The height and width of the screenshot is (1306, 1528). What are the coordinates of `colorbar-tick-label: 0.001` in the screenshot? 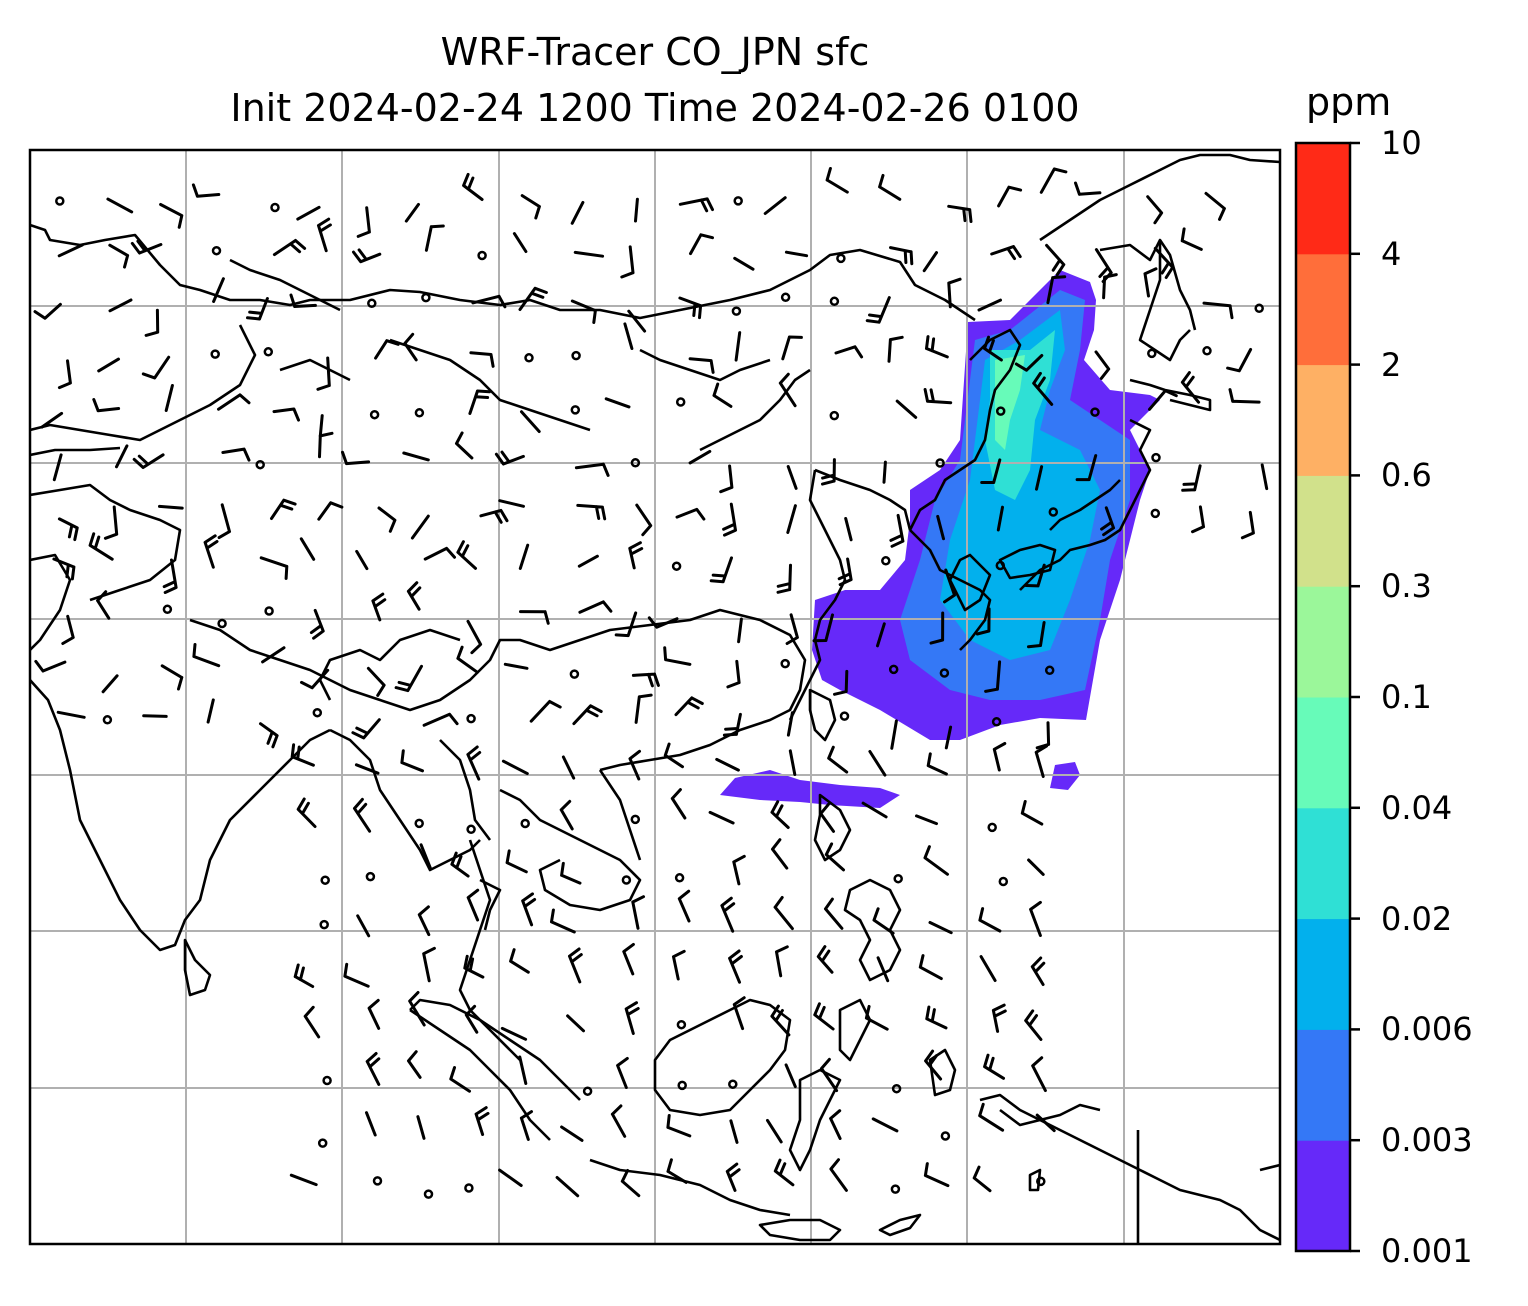 It's located at (1427, 1251).